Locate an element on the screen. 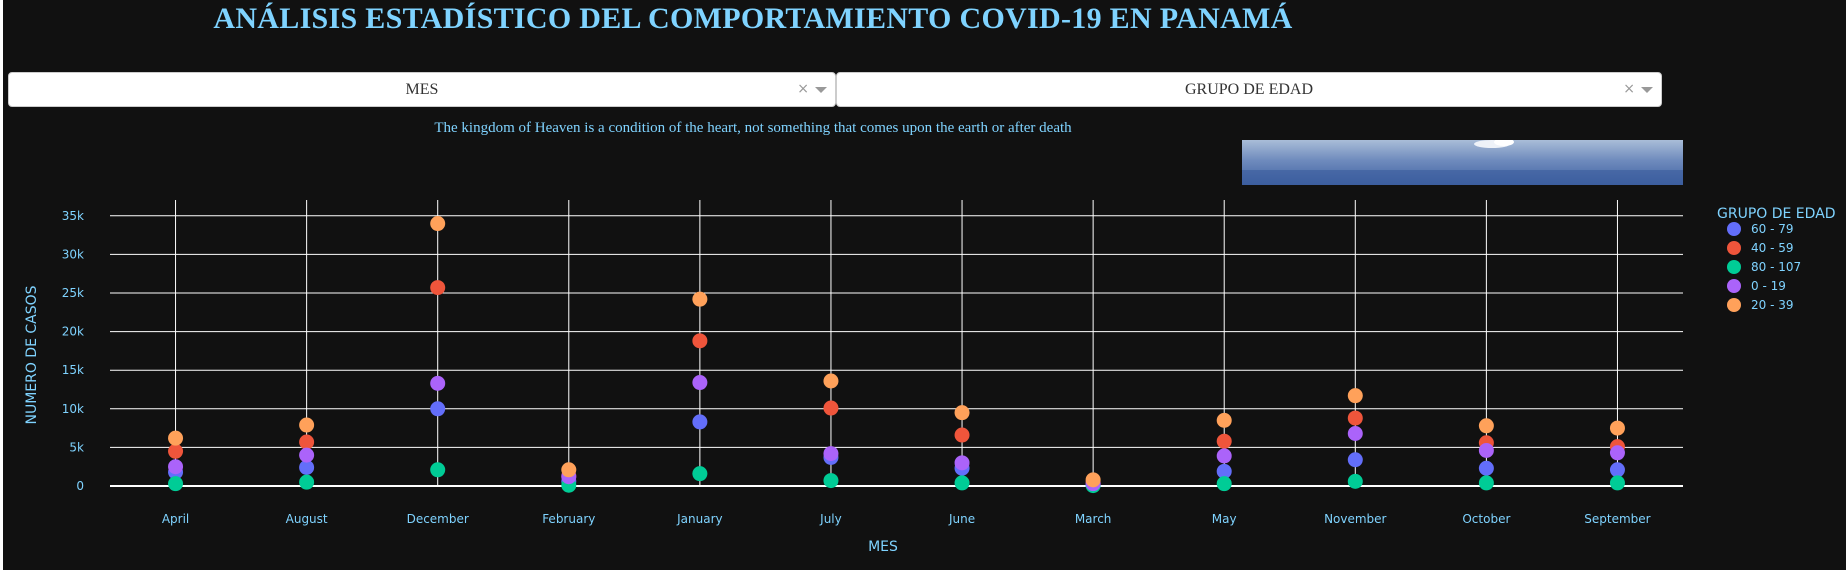 Image resolution: width=1846 pixels, height=570 pixels. banner-clouds is located at coordinates (1462, 162).